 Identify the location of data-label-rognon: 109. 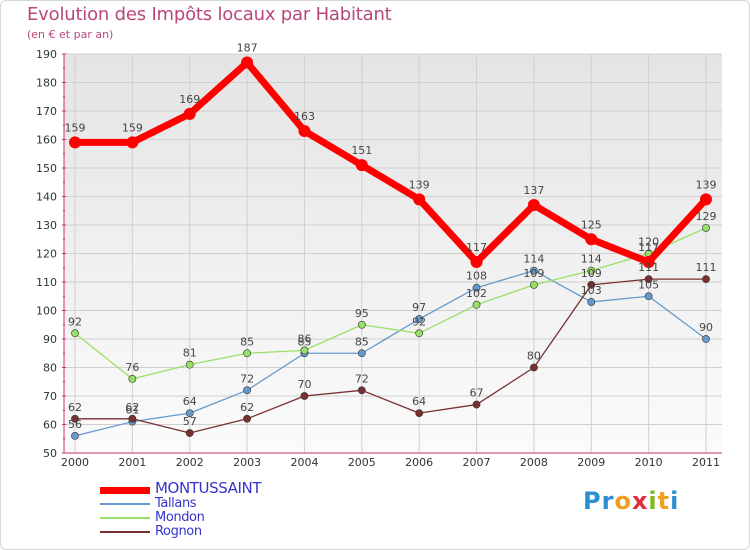
(591, 273).